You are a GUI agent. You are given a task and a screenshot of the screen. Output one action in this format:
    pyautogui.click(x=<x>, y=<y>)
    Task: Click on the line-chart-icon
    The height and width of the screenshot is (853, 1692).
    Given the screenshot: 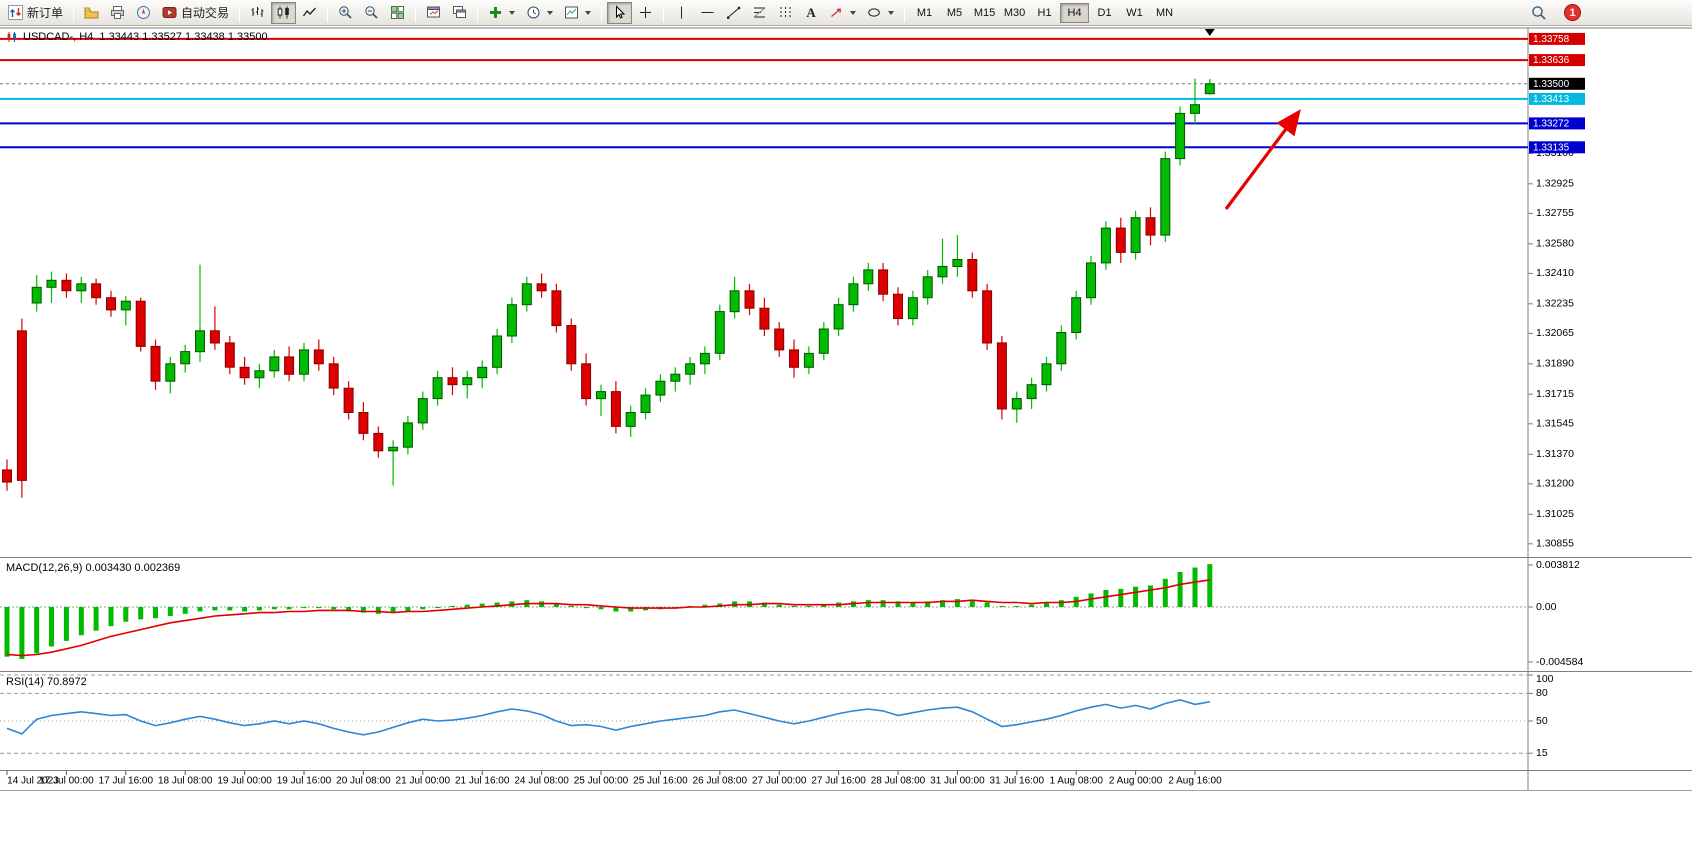 What is the action you would take?
    pyautogui.click(x=309, y=12)
    